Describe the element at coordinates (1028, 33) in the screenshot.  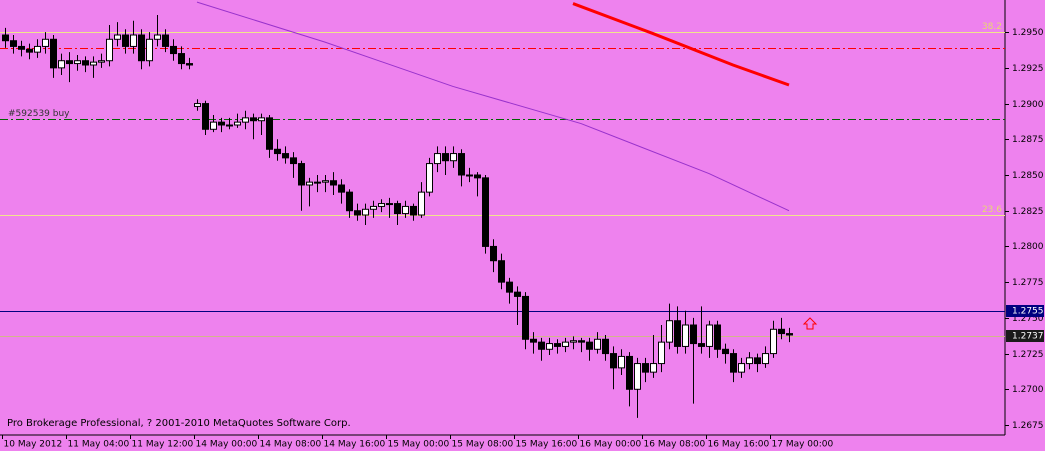
I see `y-tick-label: 1.2950` at that location.